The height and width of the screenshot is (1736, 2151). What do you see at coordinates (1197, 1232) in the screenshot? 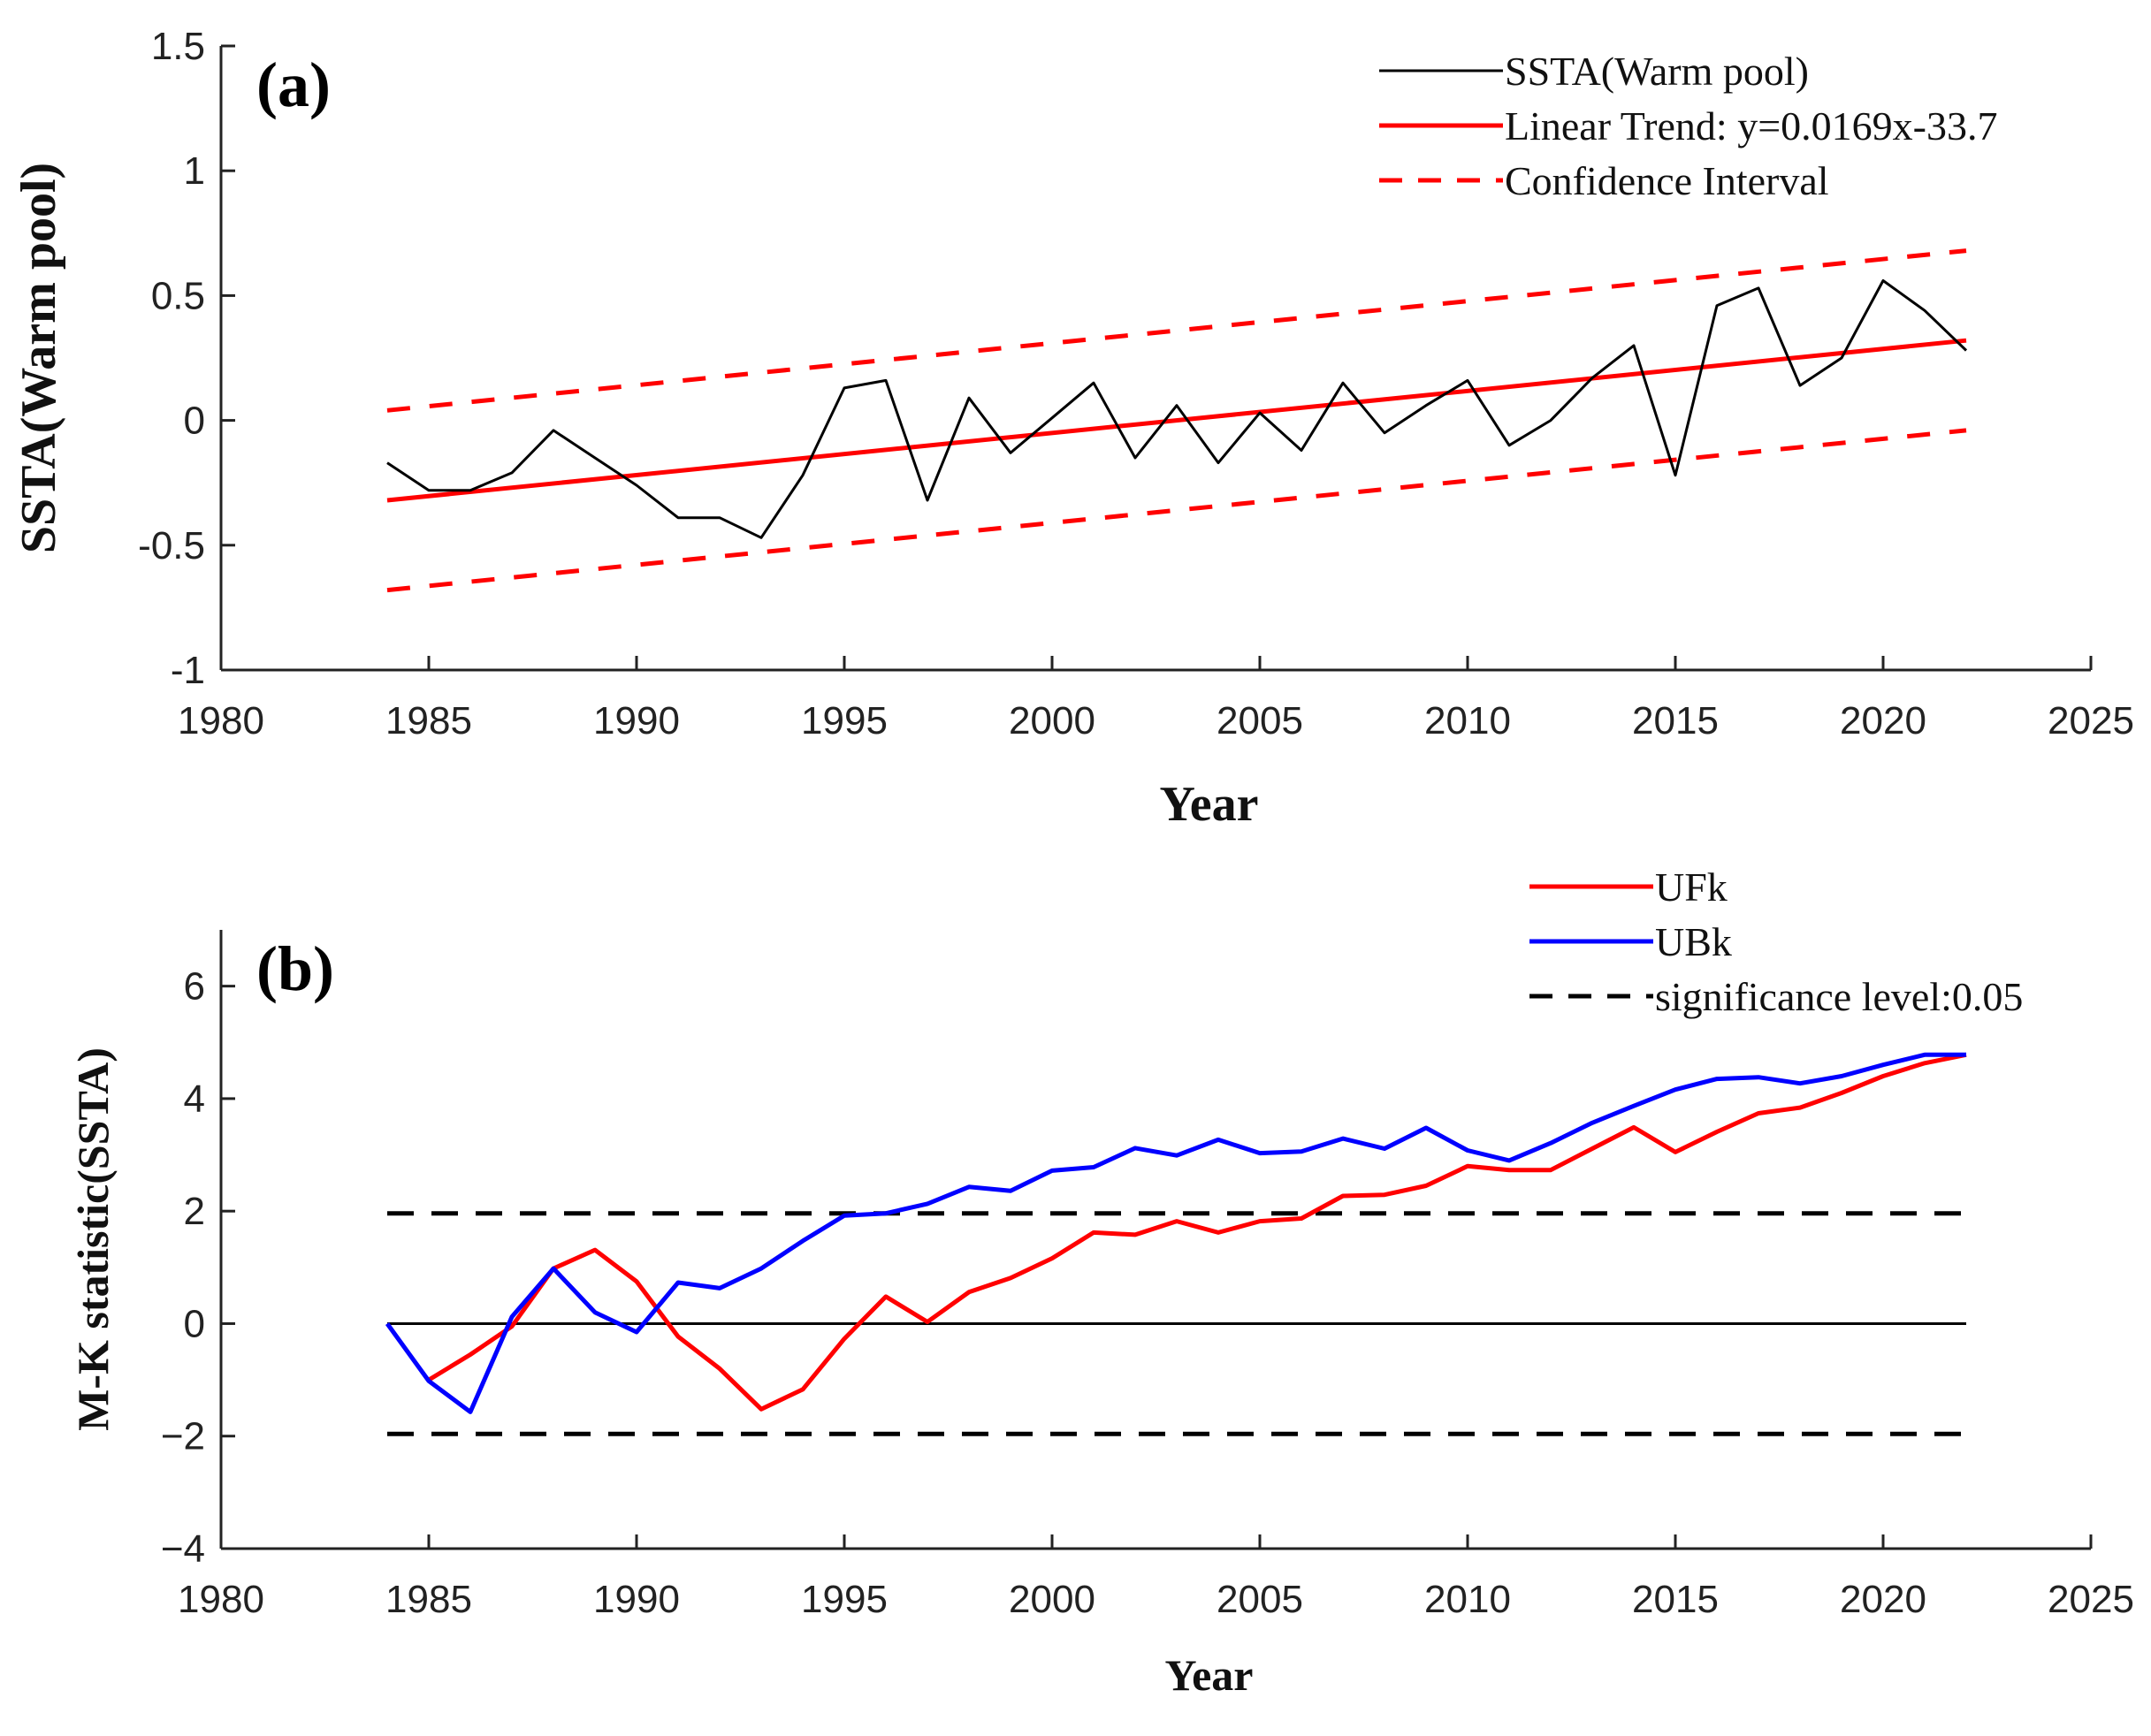
I see `series-ufk` at bounding box center [1197, 1232].